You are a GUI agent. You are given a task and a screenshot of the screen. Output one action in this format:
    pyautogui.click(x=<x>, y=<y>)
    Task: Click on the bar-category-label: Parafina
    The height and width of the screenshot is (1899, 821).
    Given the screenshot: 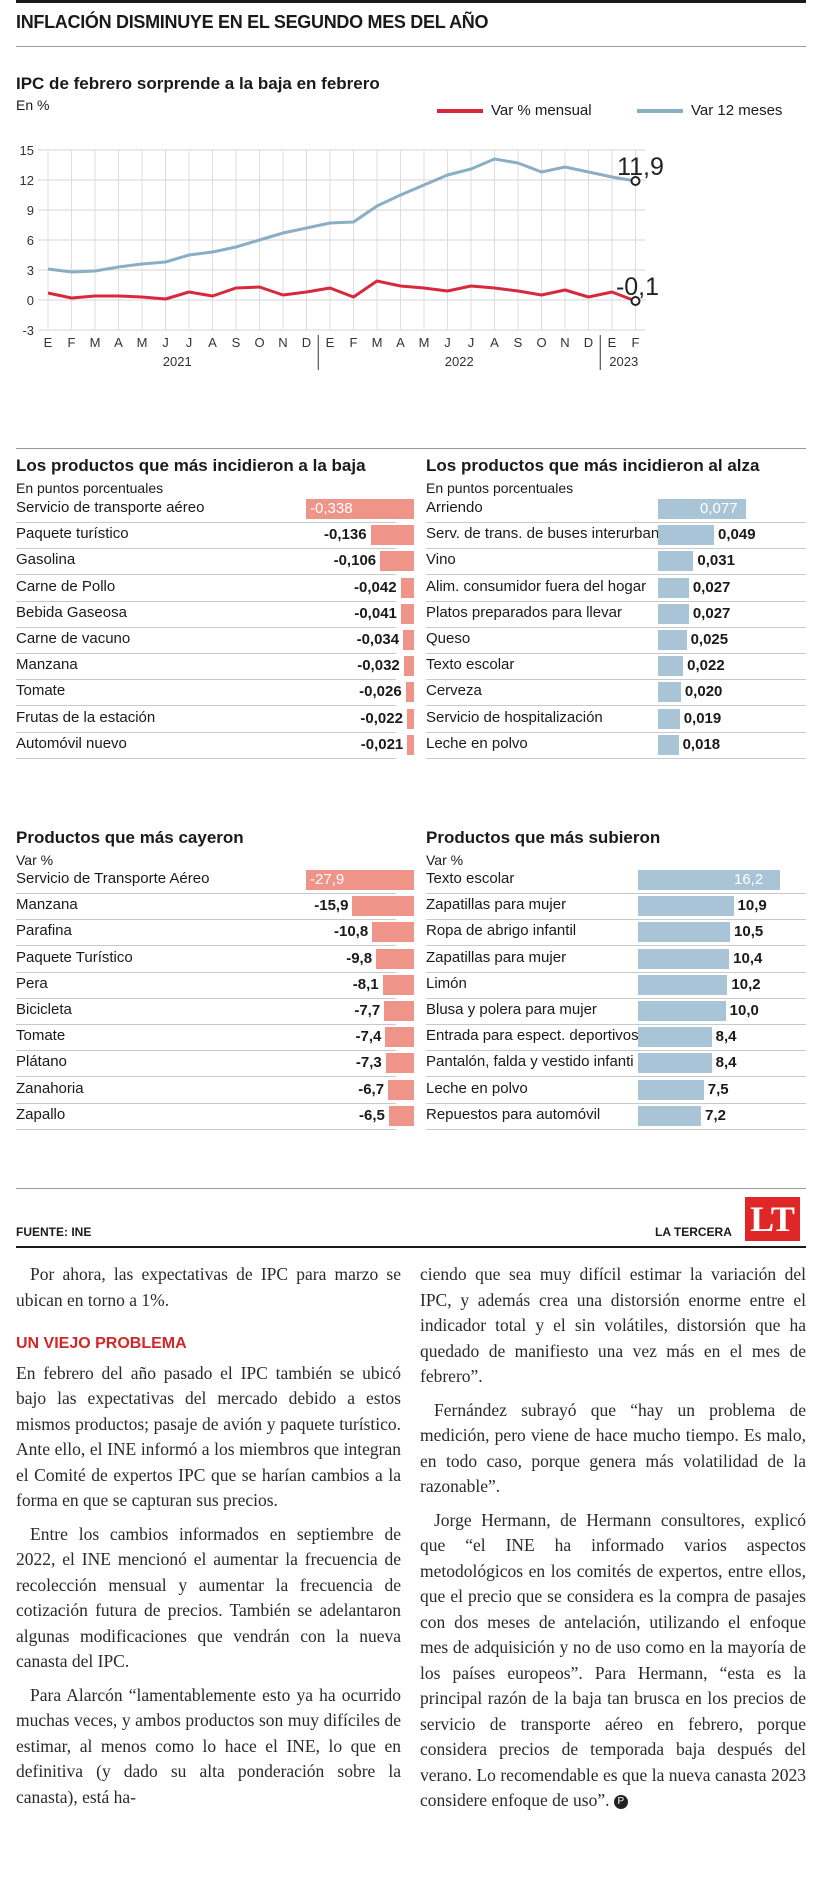 What is the action you would take?
    pyautogui.click(x=44, y=931)
    